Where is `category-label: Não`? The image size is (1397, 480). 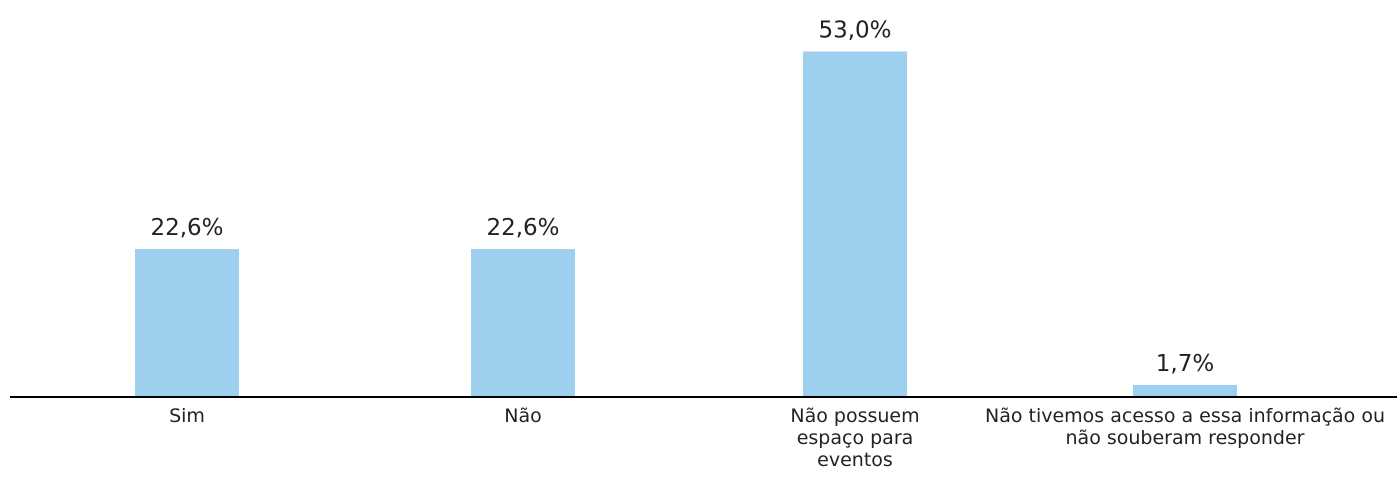 category-label: Não is located at coordinates (523, 416).